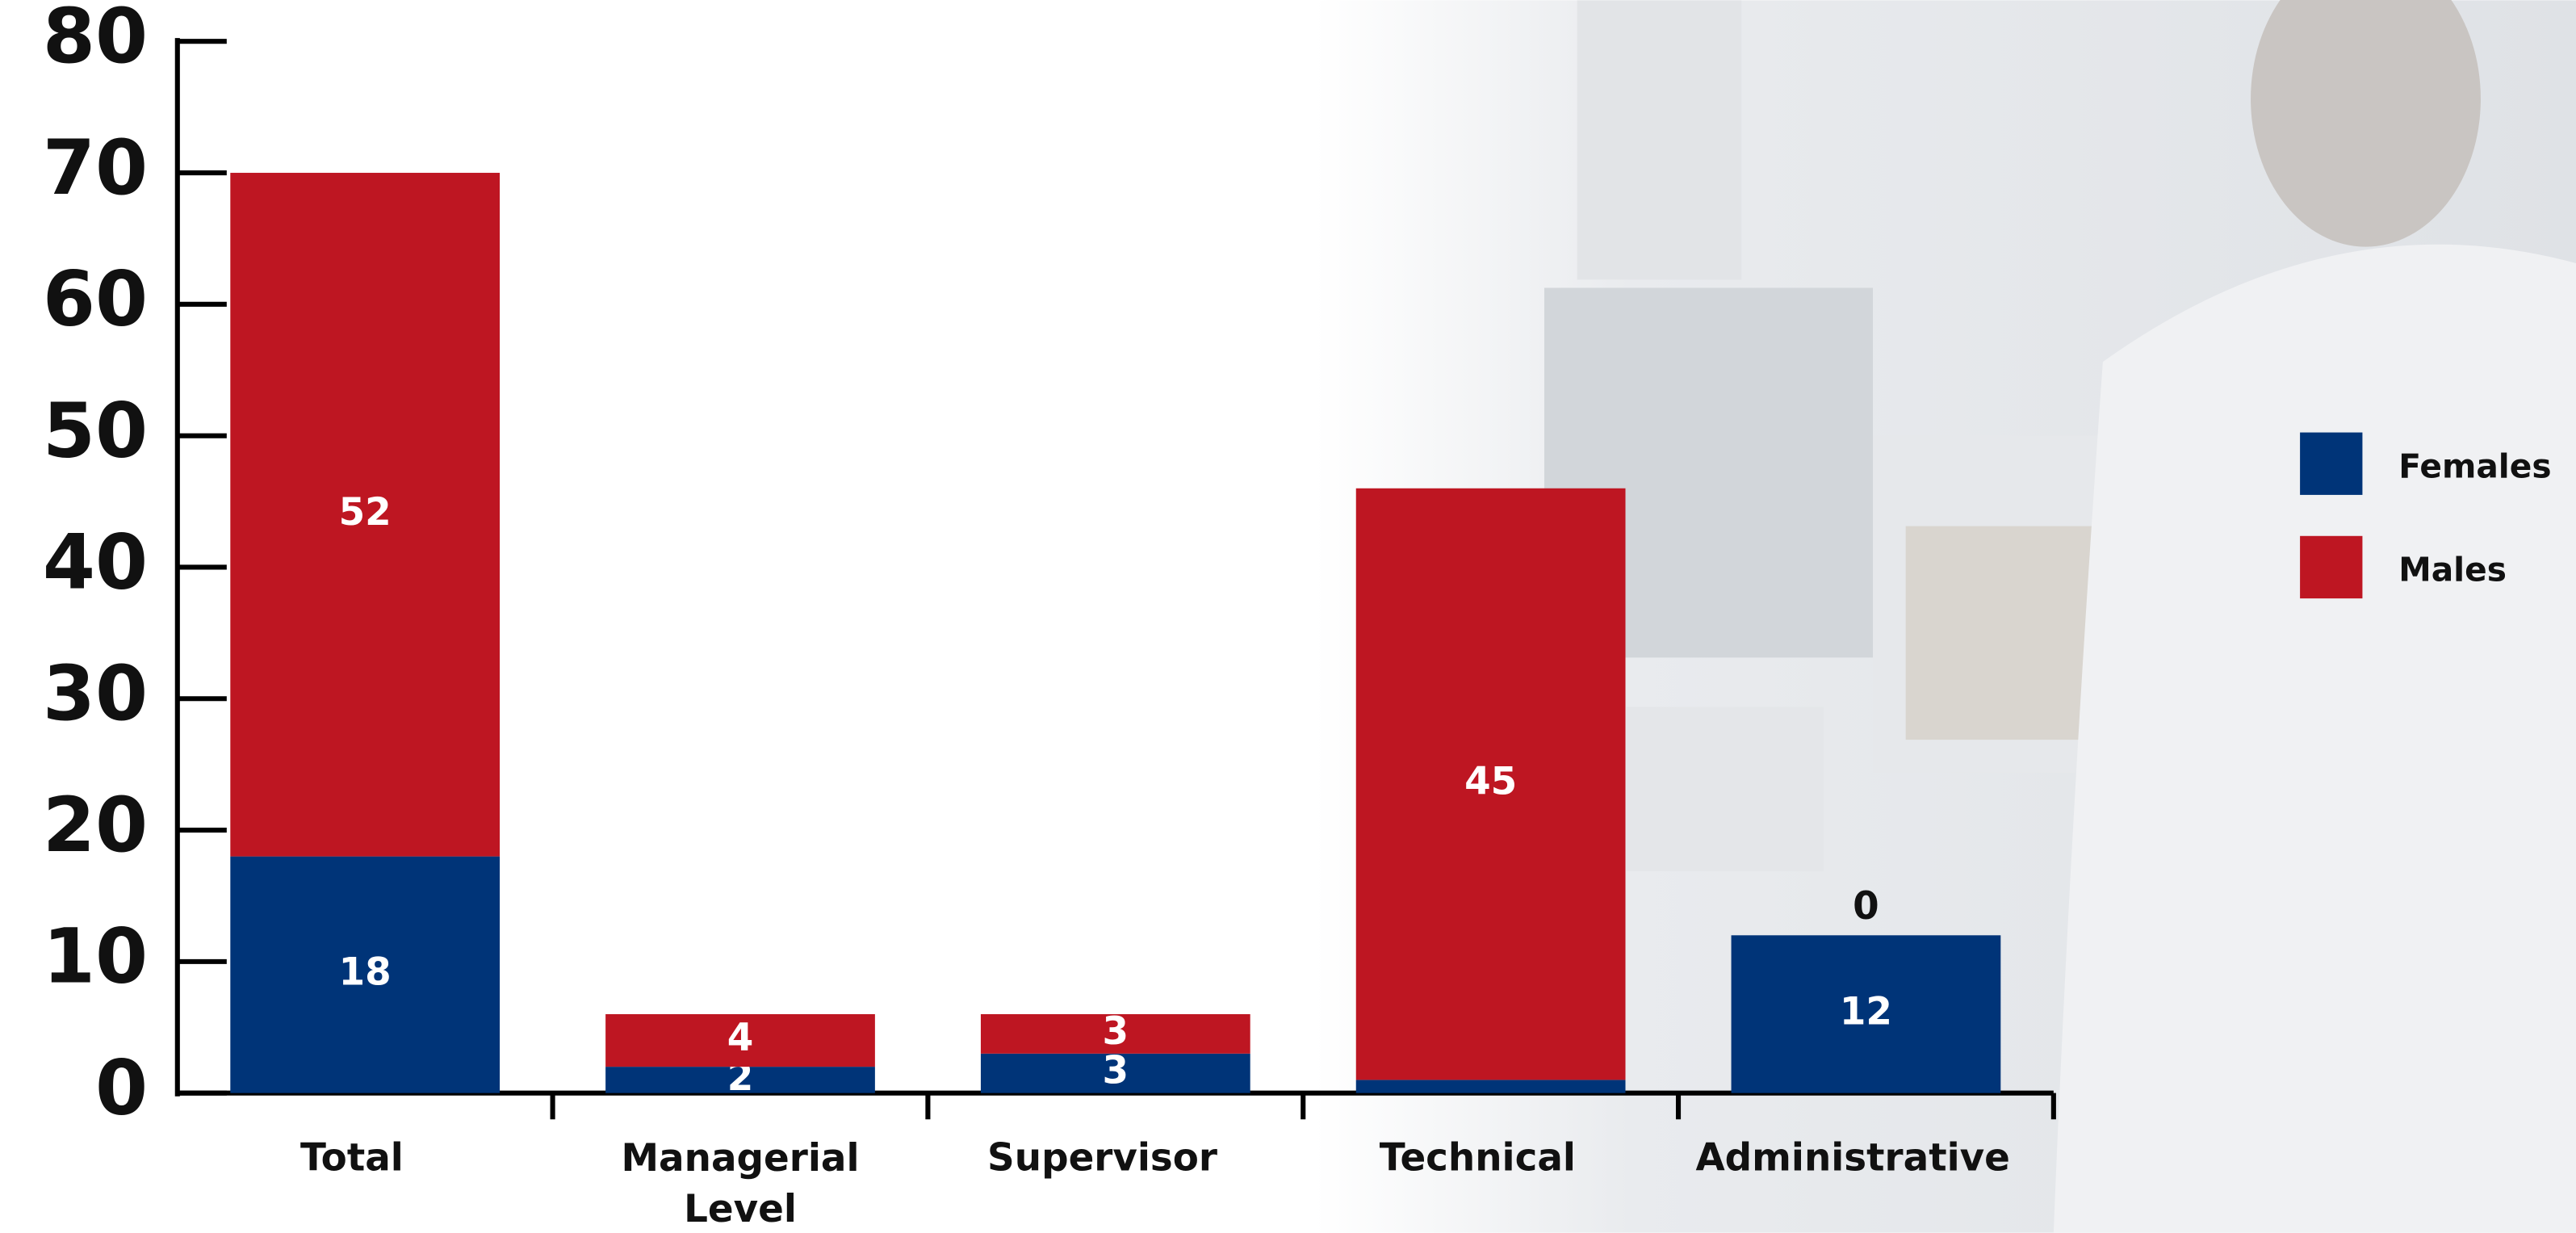 This screenshot has height=1233, width=2576. I want to click on legend-label: Males, so click(2452, 570).